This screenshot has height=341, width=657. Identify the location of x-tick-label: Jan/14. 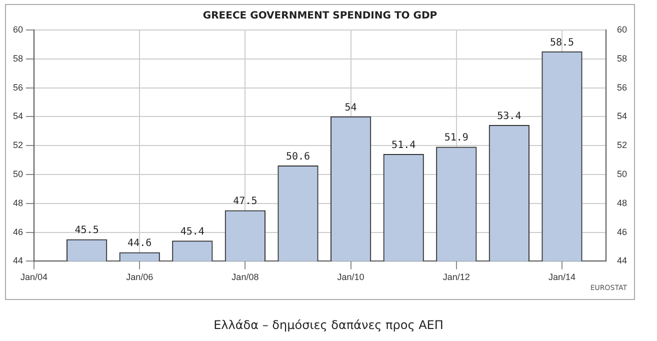
(562, 277).